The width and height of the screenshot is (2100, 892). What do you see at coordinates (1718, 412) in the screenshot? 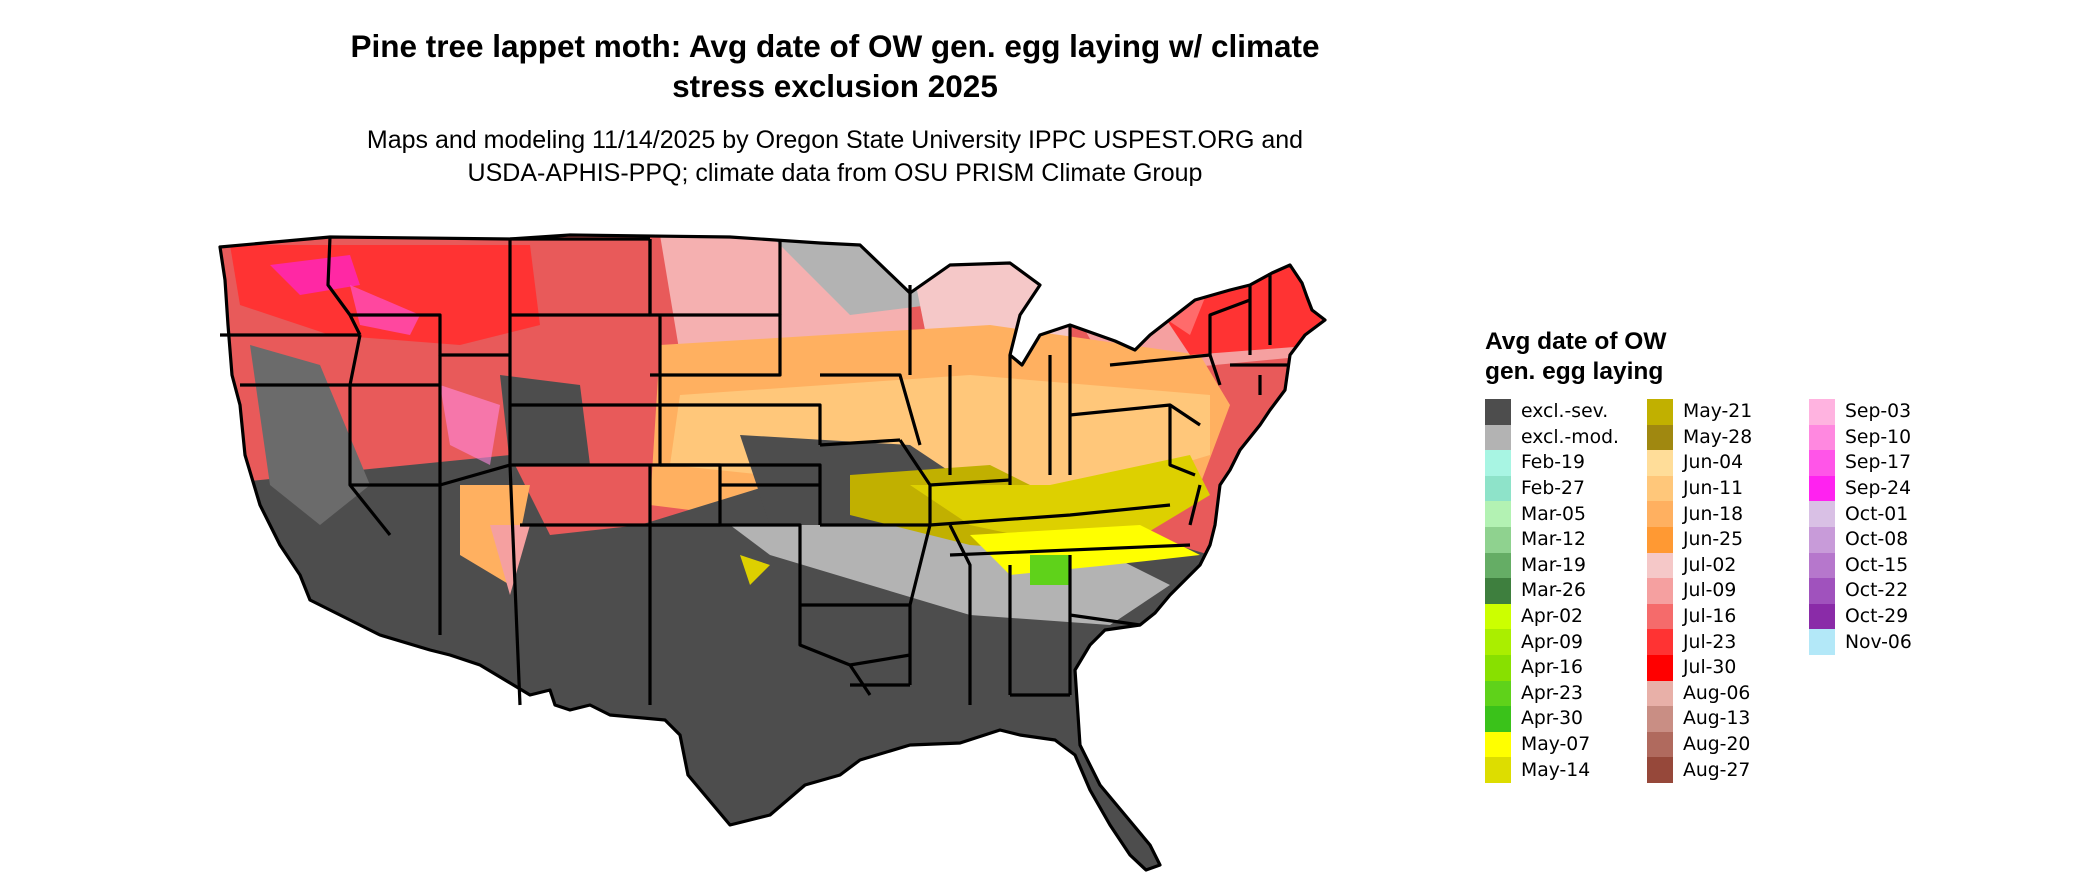
I see `legend-label: May-21` at bounding box center [1718, 412].